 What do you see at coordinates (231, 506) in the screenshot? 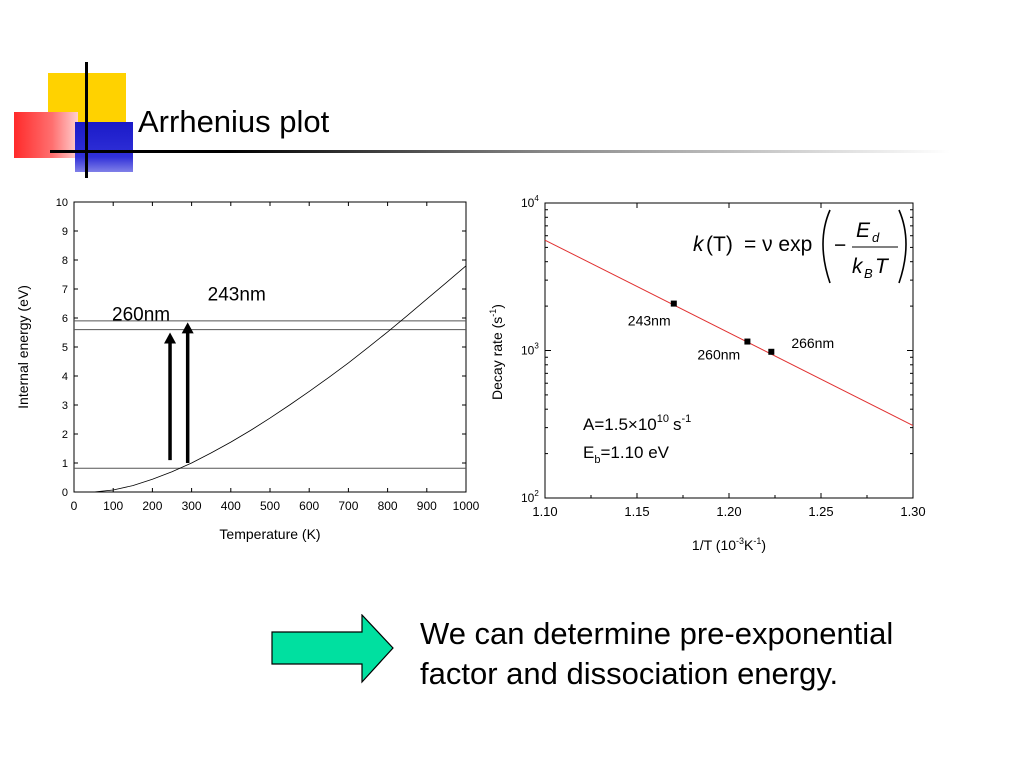
I see `x-tick-label: 400` at bounding box center [231, 506].